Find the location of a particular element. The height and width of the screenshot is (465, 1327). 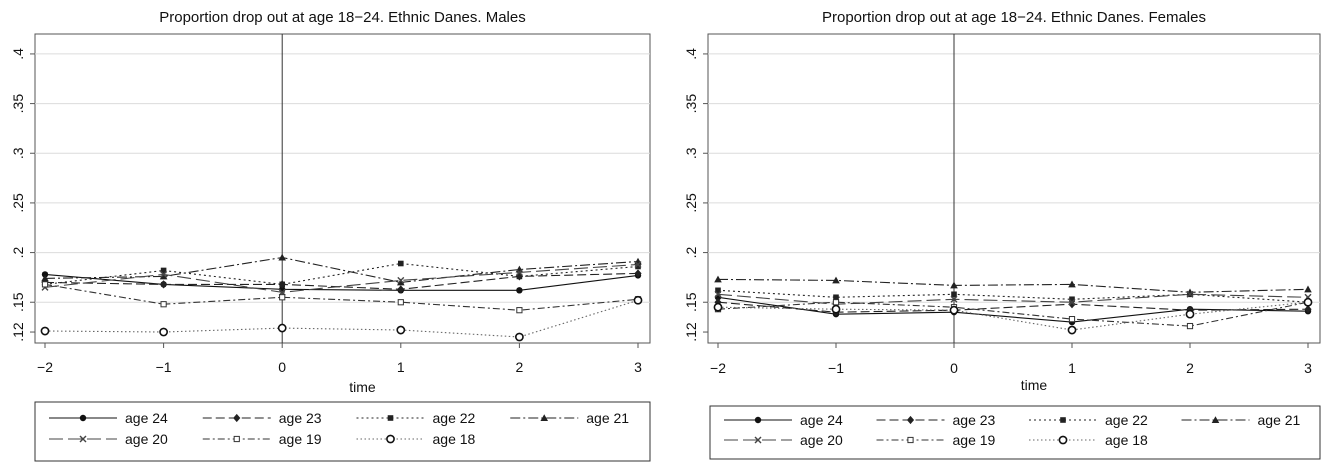

x-tick-label: 3 is located at coordinates (638, 367).